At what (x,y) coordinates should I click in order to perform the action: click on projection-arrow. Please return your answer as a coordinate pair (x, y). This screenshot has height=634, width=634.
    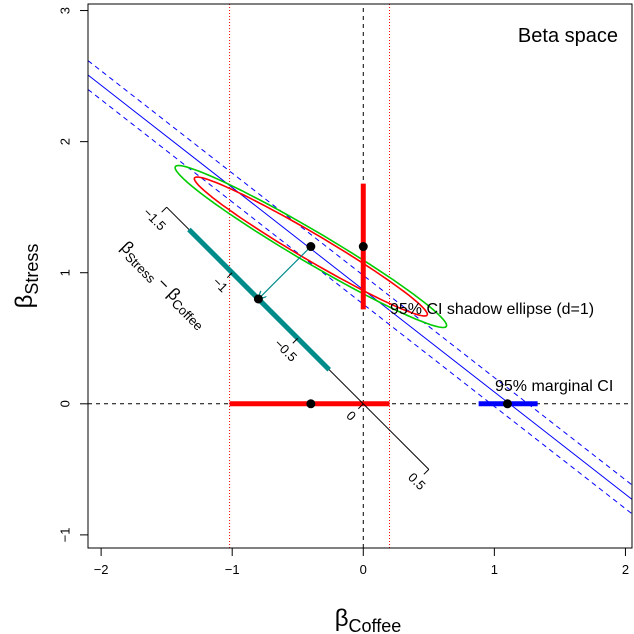
    Looking at the image, I should click on (285, 272).